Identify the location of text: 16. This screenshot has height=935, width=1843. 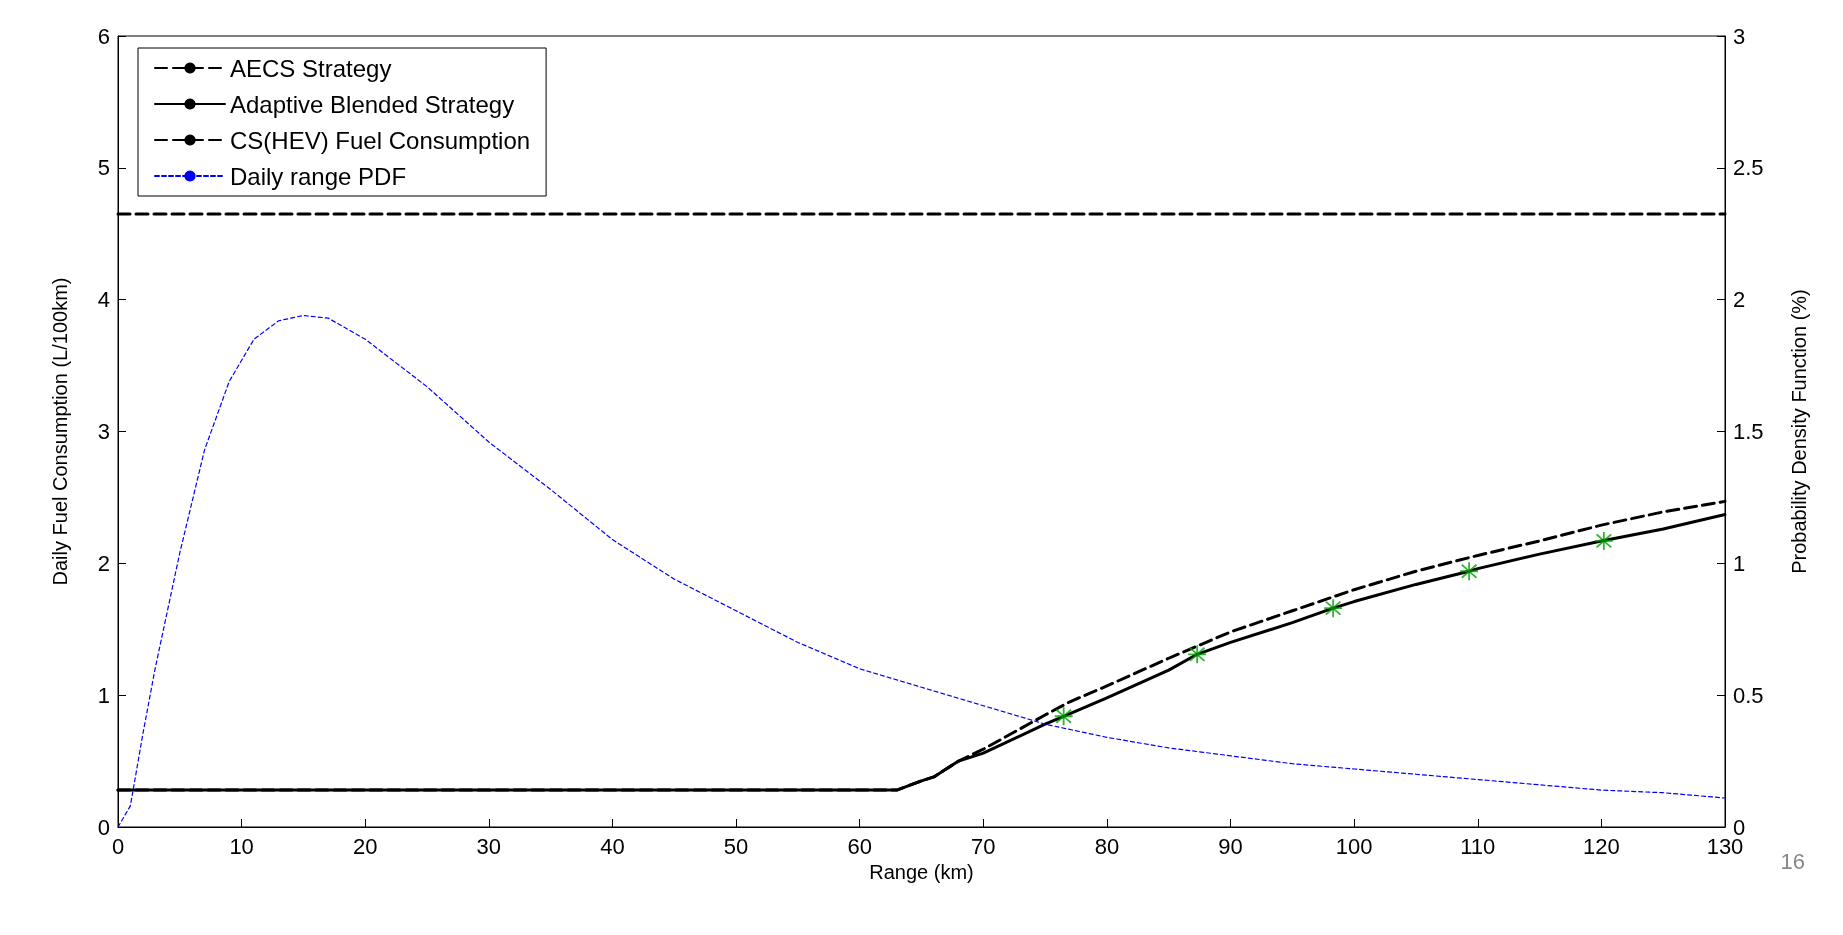
(1793, 861).